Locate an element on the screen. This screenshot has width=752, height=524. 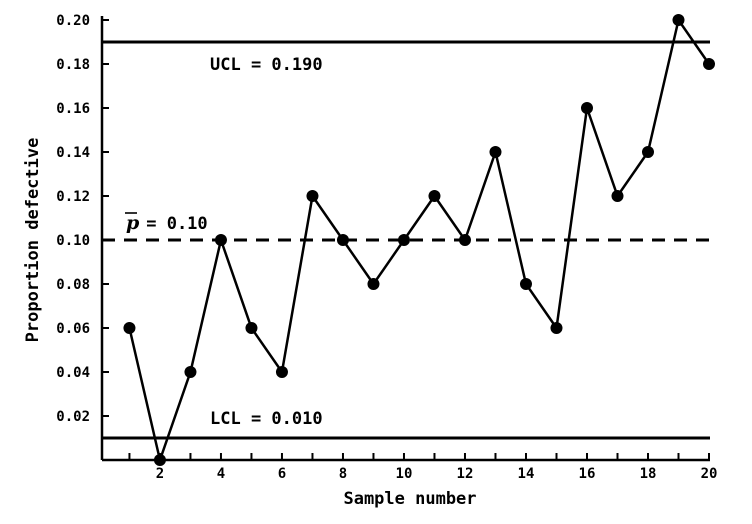
x-tick-label: 4 is located at coordinates (221, 474).